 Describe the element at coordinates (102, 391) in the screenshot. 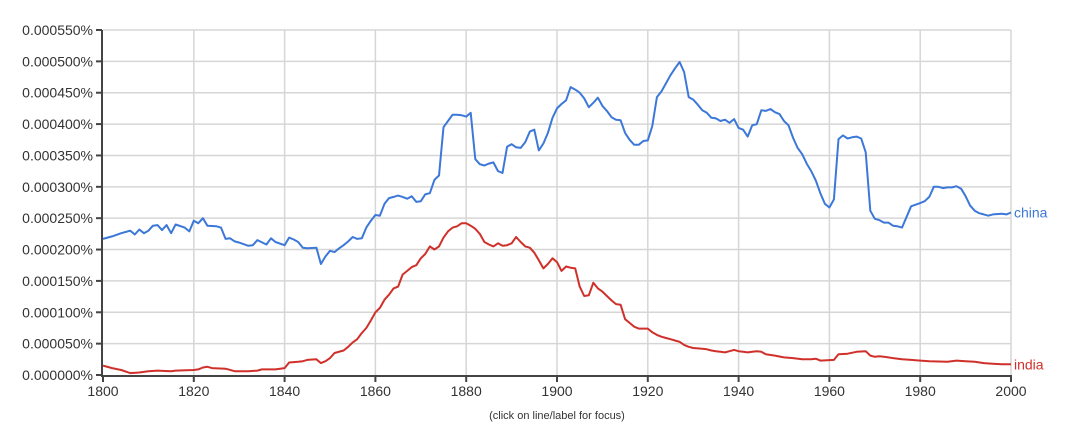

I see `x-tick-label: 1800` at that location.